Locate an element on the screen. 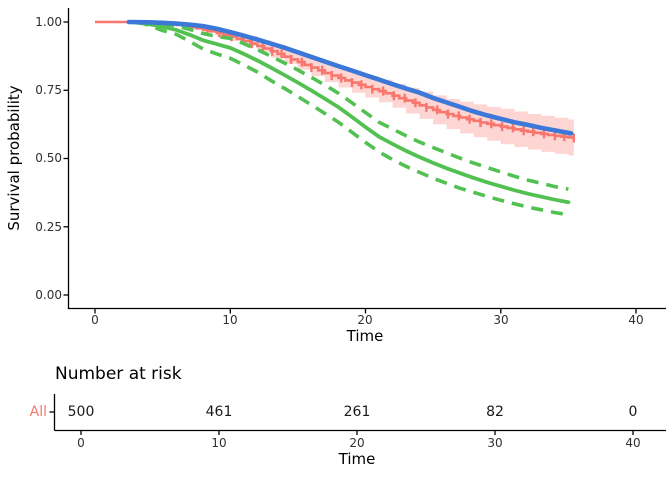 The image size is (672, 480). x-tick-label-30: 30 is located at coordinates (501, 320).